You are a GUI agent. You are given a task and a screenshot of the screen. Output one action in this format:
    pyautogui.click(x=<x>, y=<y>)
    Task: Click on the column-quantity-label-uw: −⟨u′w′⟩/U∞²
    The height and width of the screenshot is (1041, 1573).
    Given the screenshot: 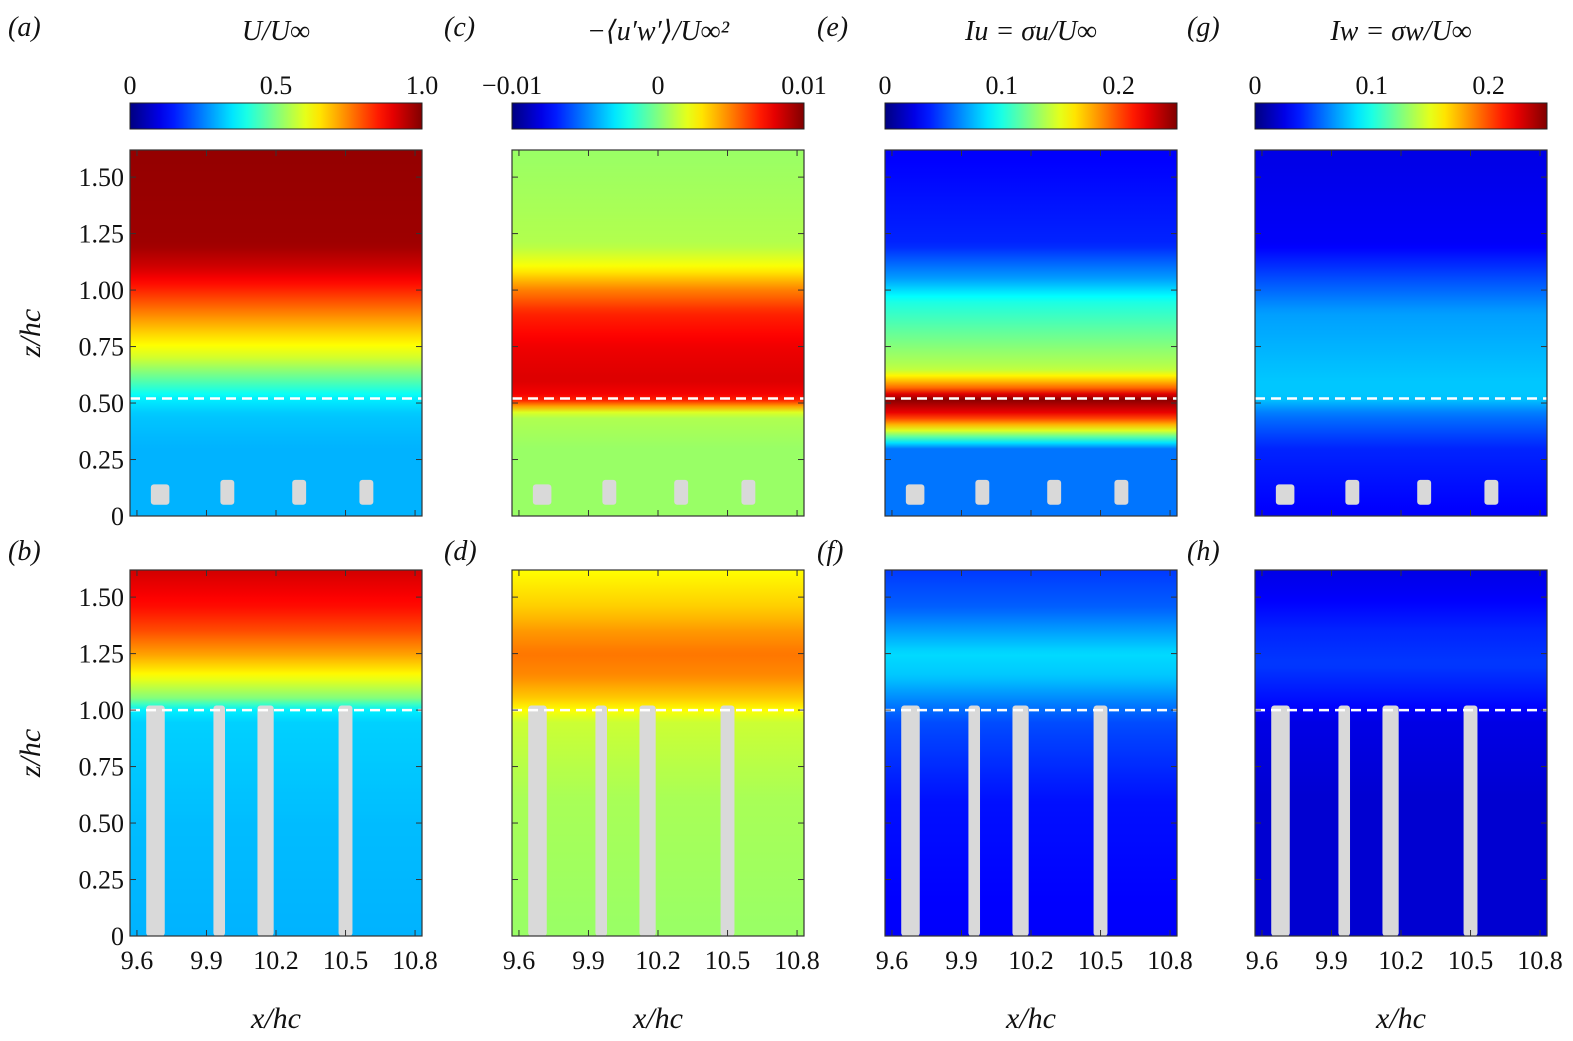 What is the action you would take?
    pyautogui.click(x=658, y=31)
    